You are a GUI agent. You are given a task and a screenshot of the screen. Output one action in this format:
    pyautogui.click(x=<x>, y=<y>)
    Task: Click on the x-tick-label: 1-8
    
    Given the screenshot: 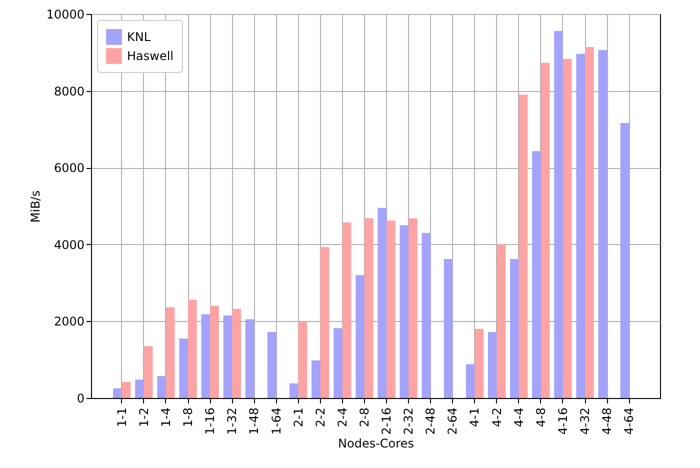 What is the action you would take?
    pyautogui.click(x=188, y=418)
    